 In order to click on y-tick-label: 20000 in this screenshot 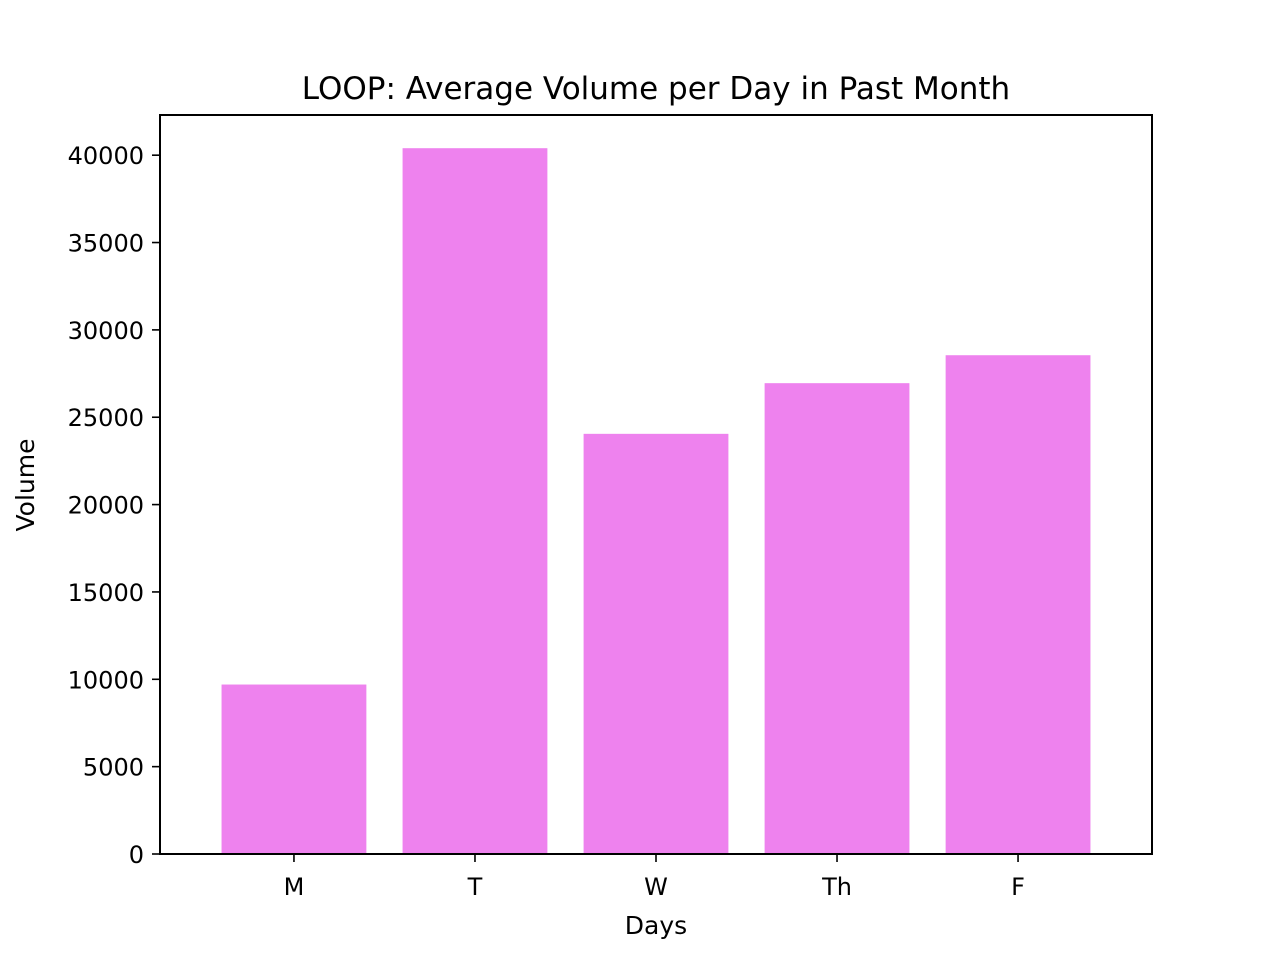, I will do `click(106, 506)`.